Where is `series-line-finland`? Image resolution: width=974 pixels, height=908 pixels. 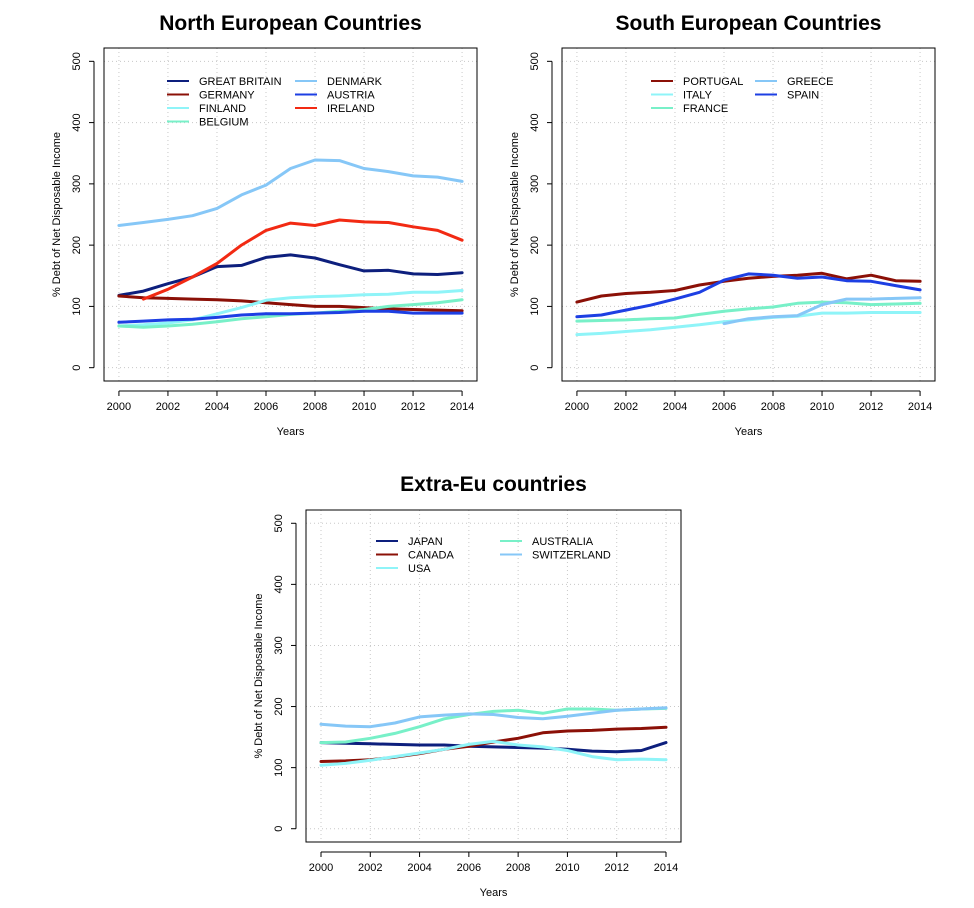
series-line-finland is located at coordinates (290, 308).